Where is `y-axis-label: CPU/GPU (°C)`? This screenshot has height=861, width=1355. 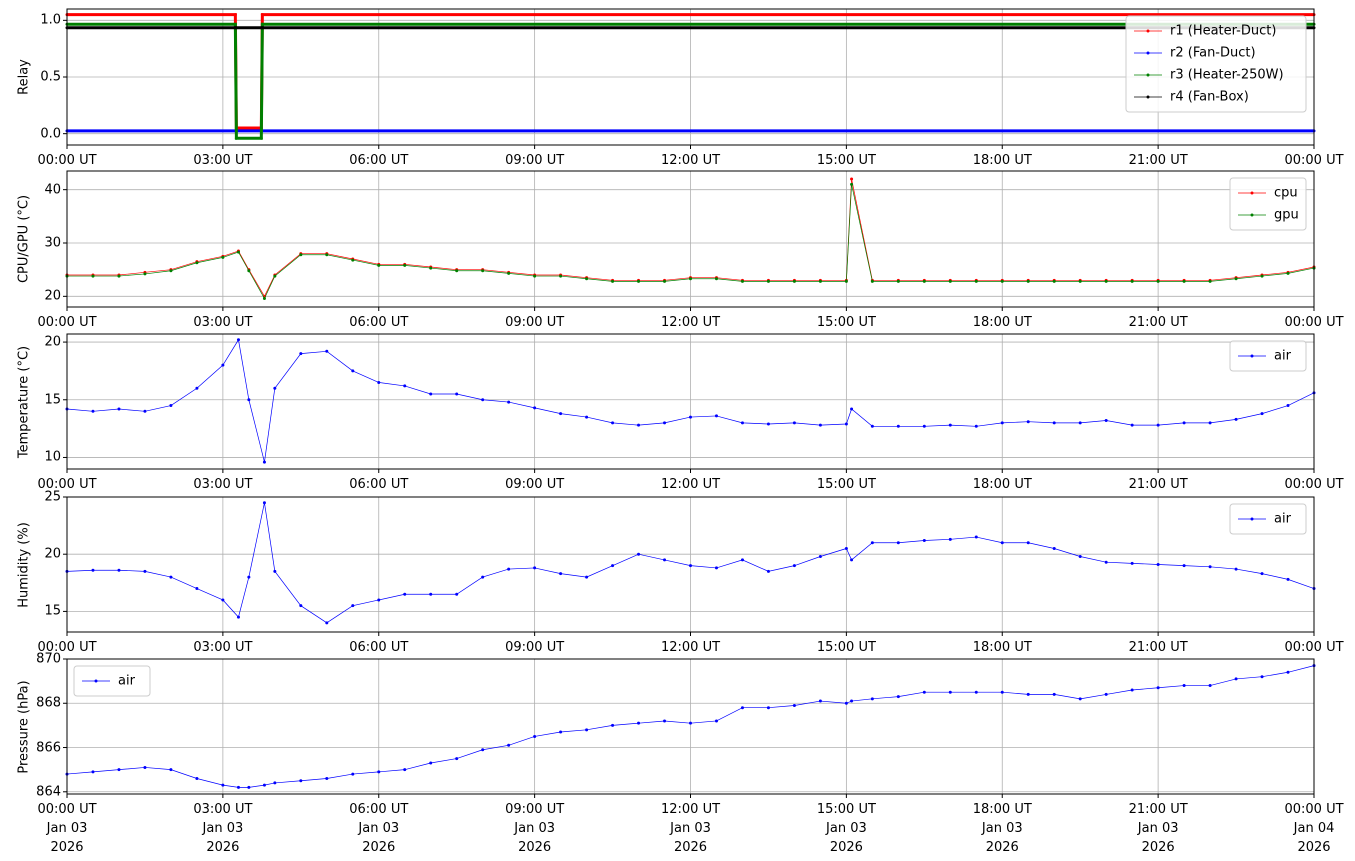 y-axis-label: CPU/GPU (°C) is located at coordinates (24, 239).